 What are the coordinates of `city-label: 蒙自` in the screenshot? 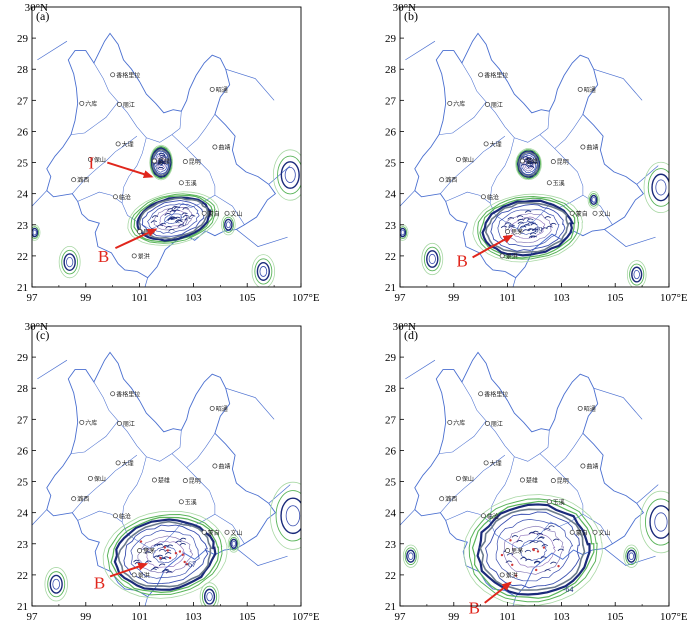 It's located at (582, 533).